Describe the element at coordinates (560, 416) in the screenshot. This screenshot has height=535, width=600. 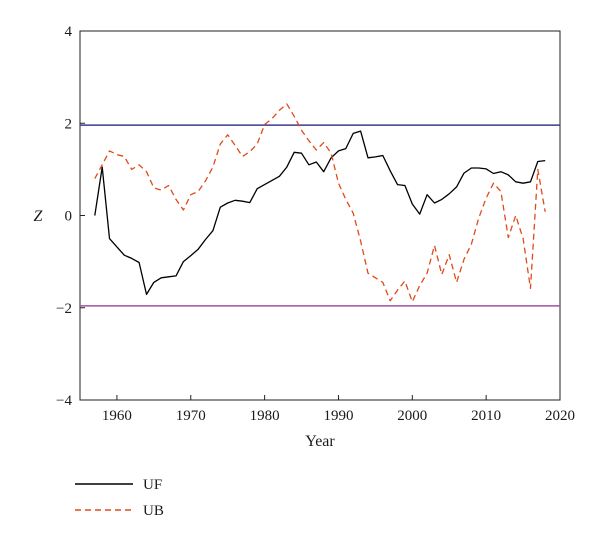
I see `x-tick-label: 2020` at that location.